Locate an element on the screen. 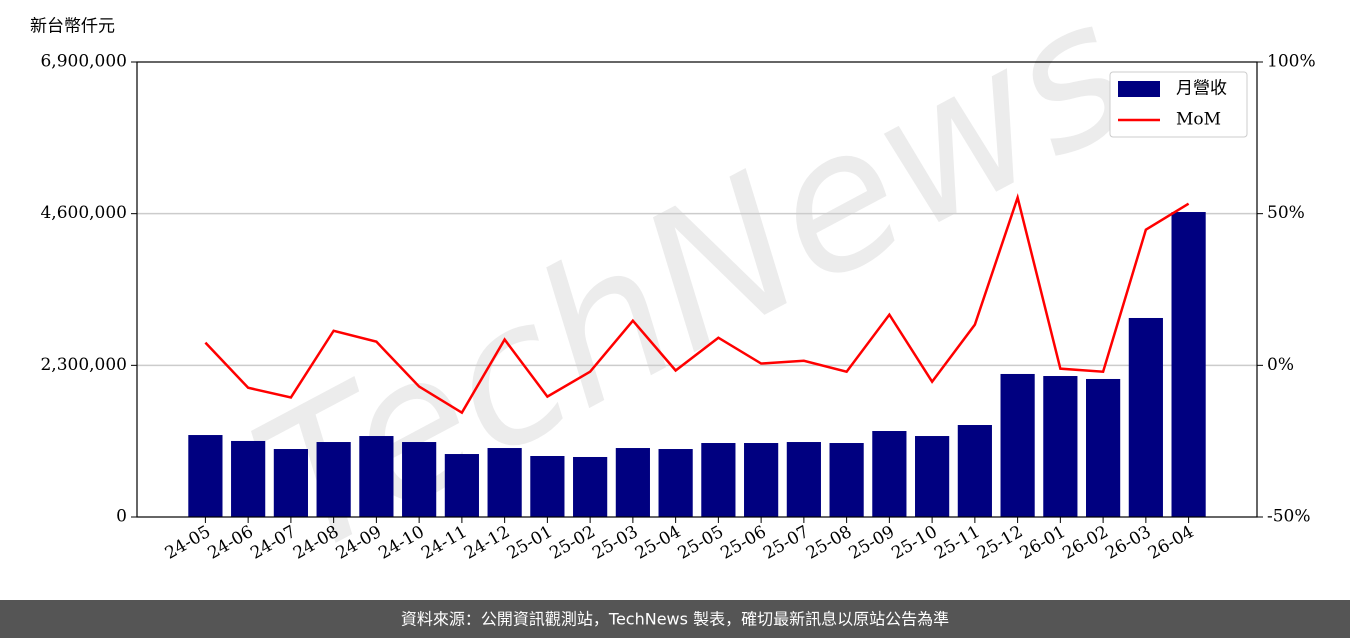 This screenshot has width=1350, height=642. x-tick-label: 25-07 is located at coordinates (786, 543).